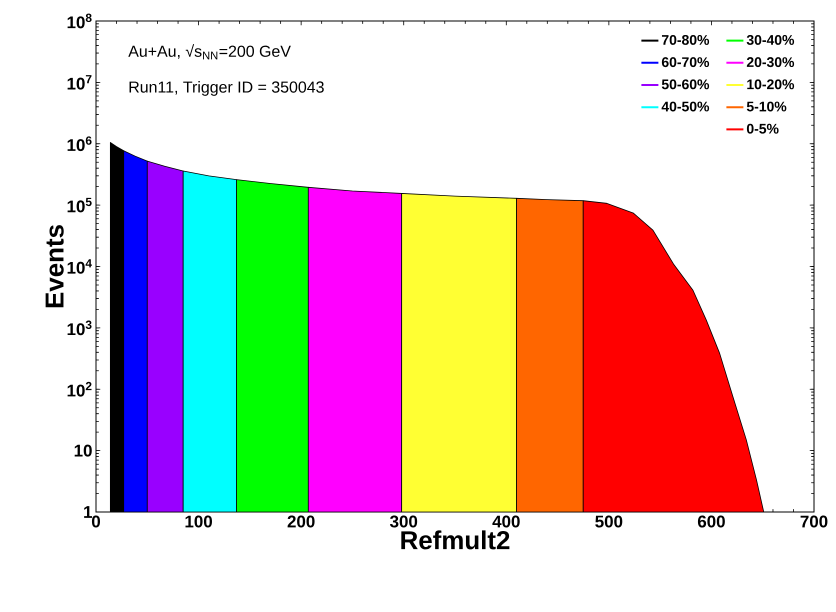 The image size is (836, 612). I want to click on legend-label: 60-70%, so click(686, 62).